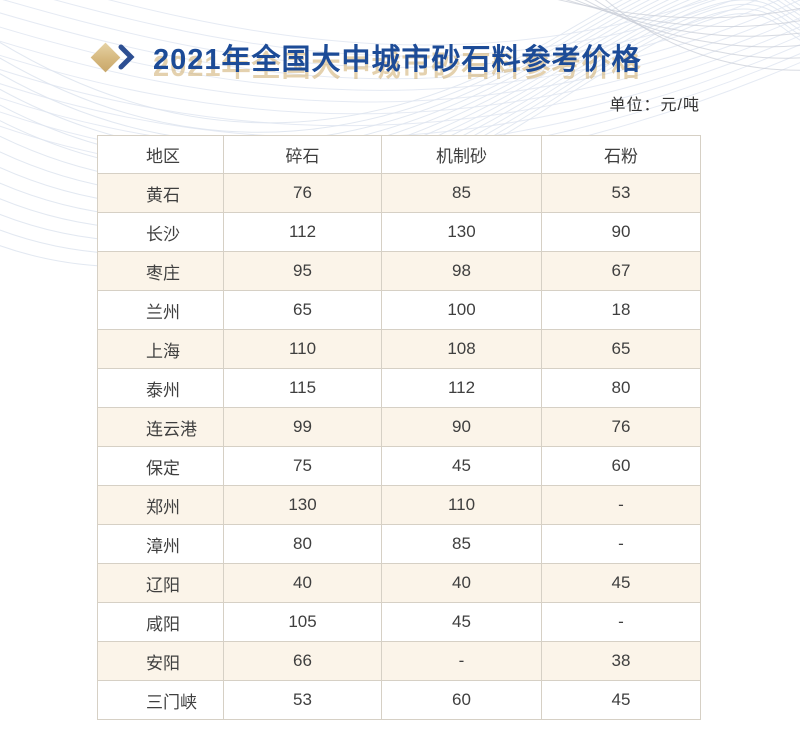 This screenshot has height=756, width=800. I want to click on table-row: 黄石 76 85 53, so click(399, 193).